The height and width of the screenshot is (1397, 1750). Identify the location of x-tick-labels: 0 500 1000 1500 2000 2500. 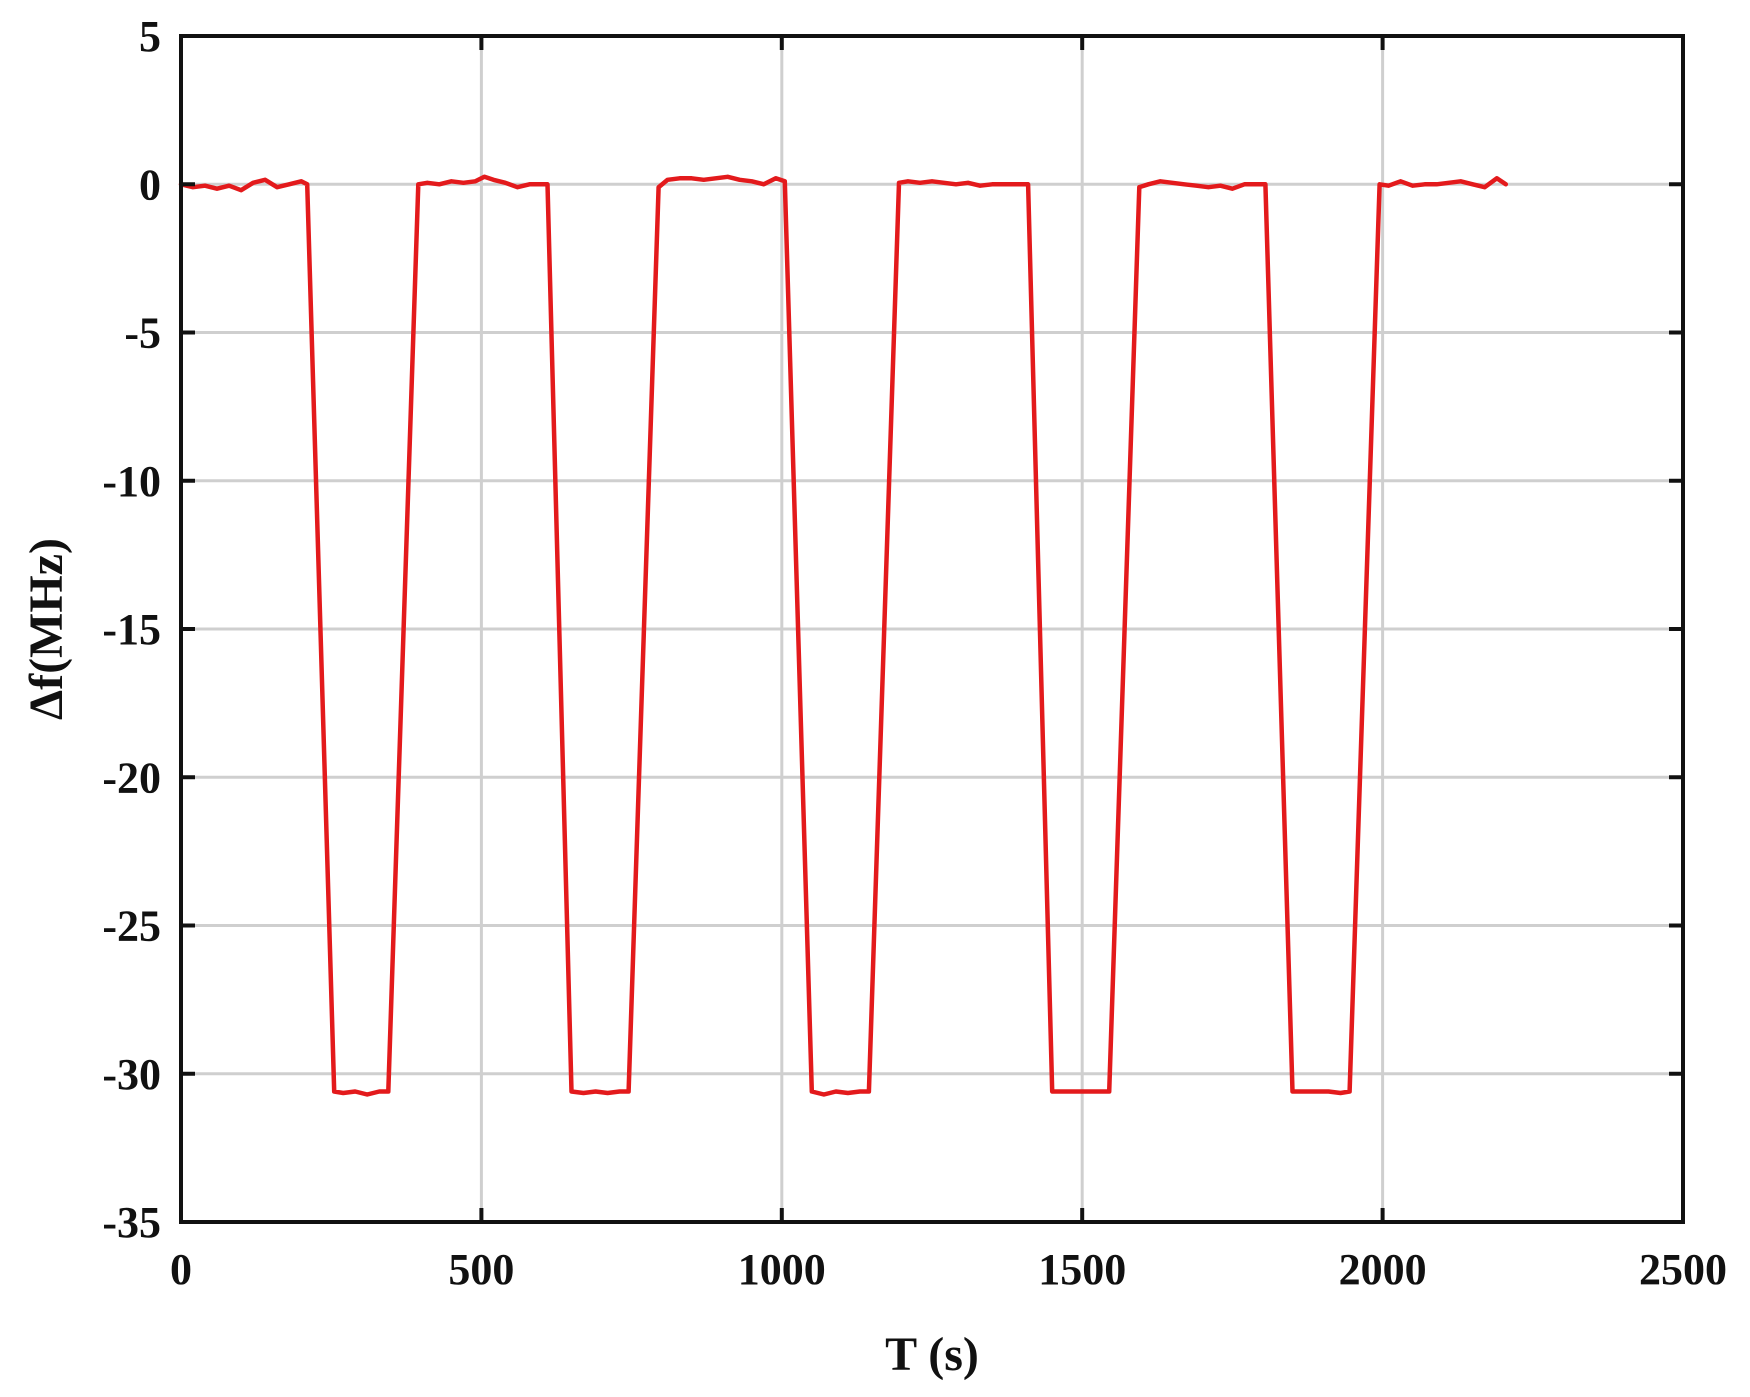
(948, 1269).